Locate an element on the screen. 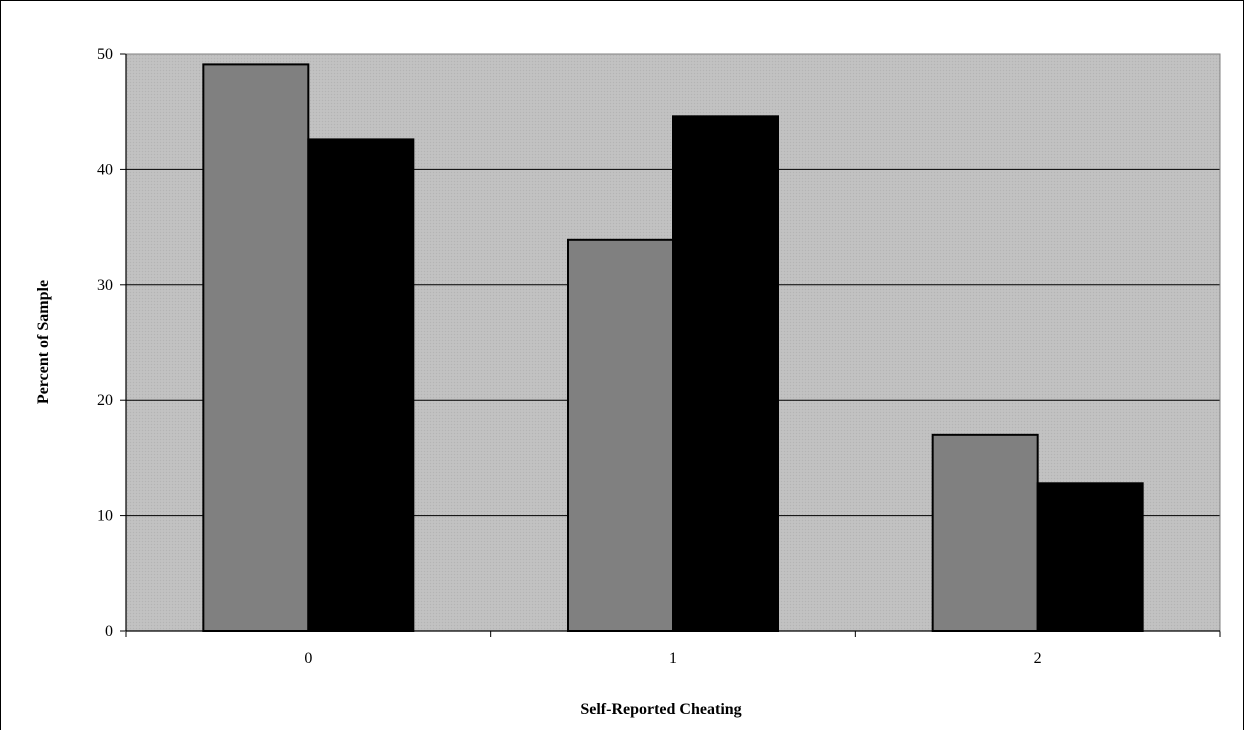  x-tick-label: 0 is located at coordinates (308, 658).